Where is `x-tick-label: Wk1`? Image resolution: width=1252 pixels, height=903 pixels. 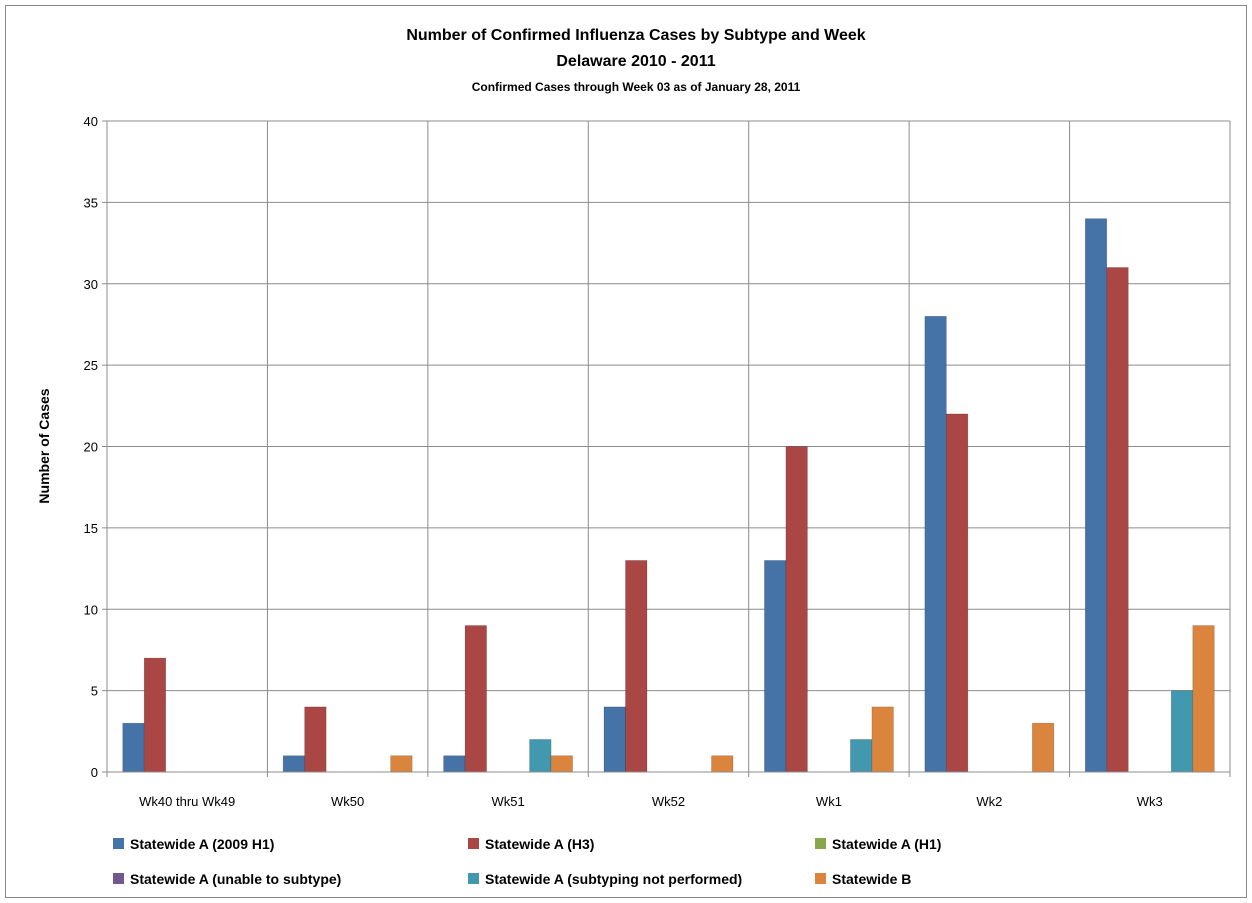
x-tick-label: Wk1 is located at coordinates (829, 801).